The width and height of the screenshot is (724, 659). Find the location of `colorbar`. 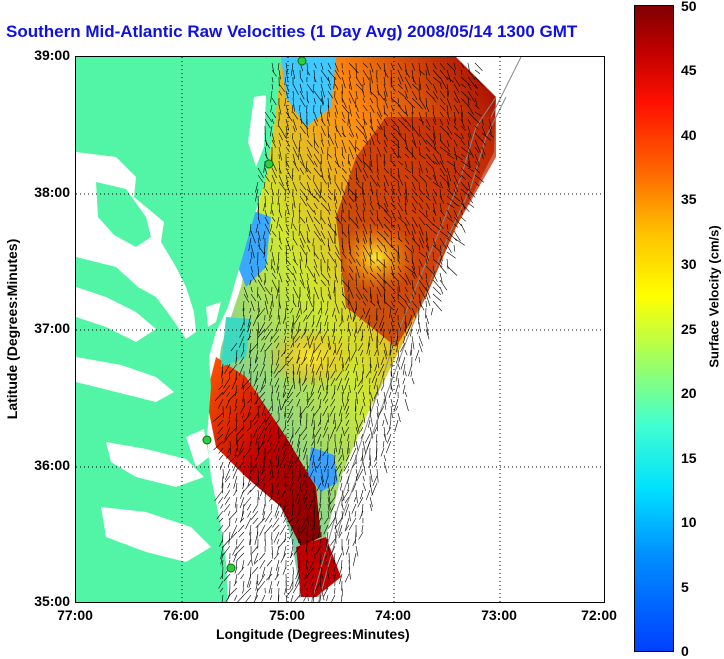

colorbar is located at coordinates (654, 328).